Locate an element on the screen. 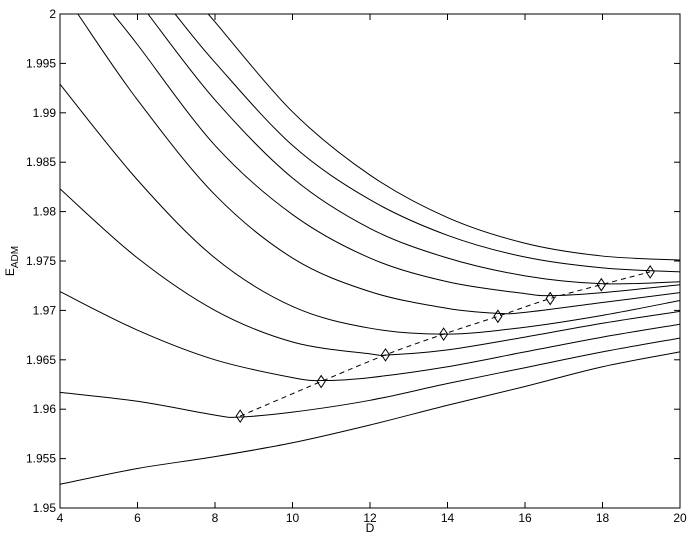 This screenshot has width=693, height=539. y-tick-label: 2 is located at coordinates (52, 14).